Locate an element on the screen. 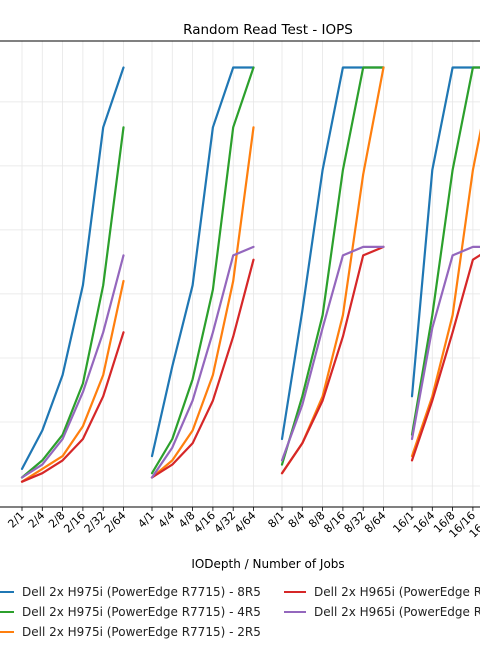 Image resolution: width=480 pixels, height=650 pixels. legend-swatch-h965i-purple is located at coordinates (295, 612).